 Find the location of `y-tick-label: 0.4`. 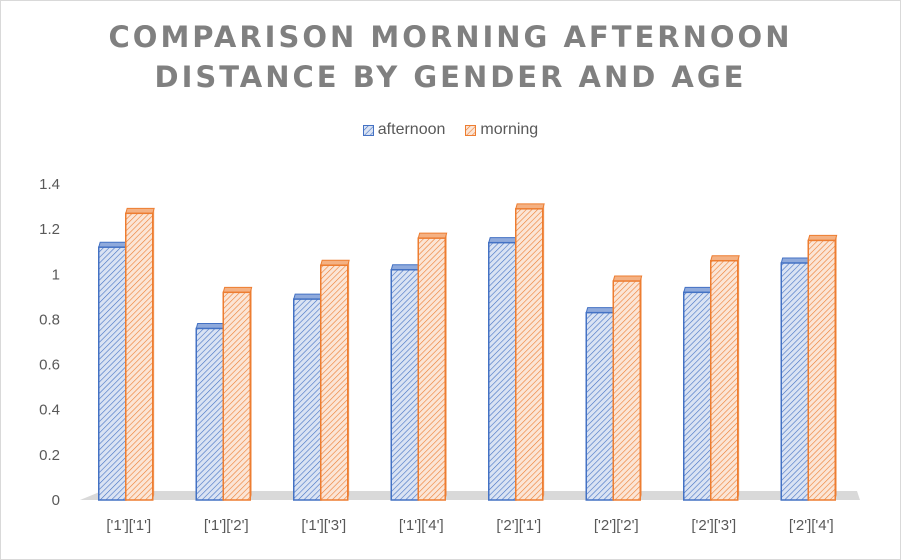

y-tick-label: 0.4 is located at coordinates (49, 410).